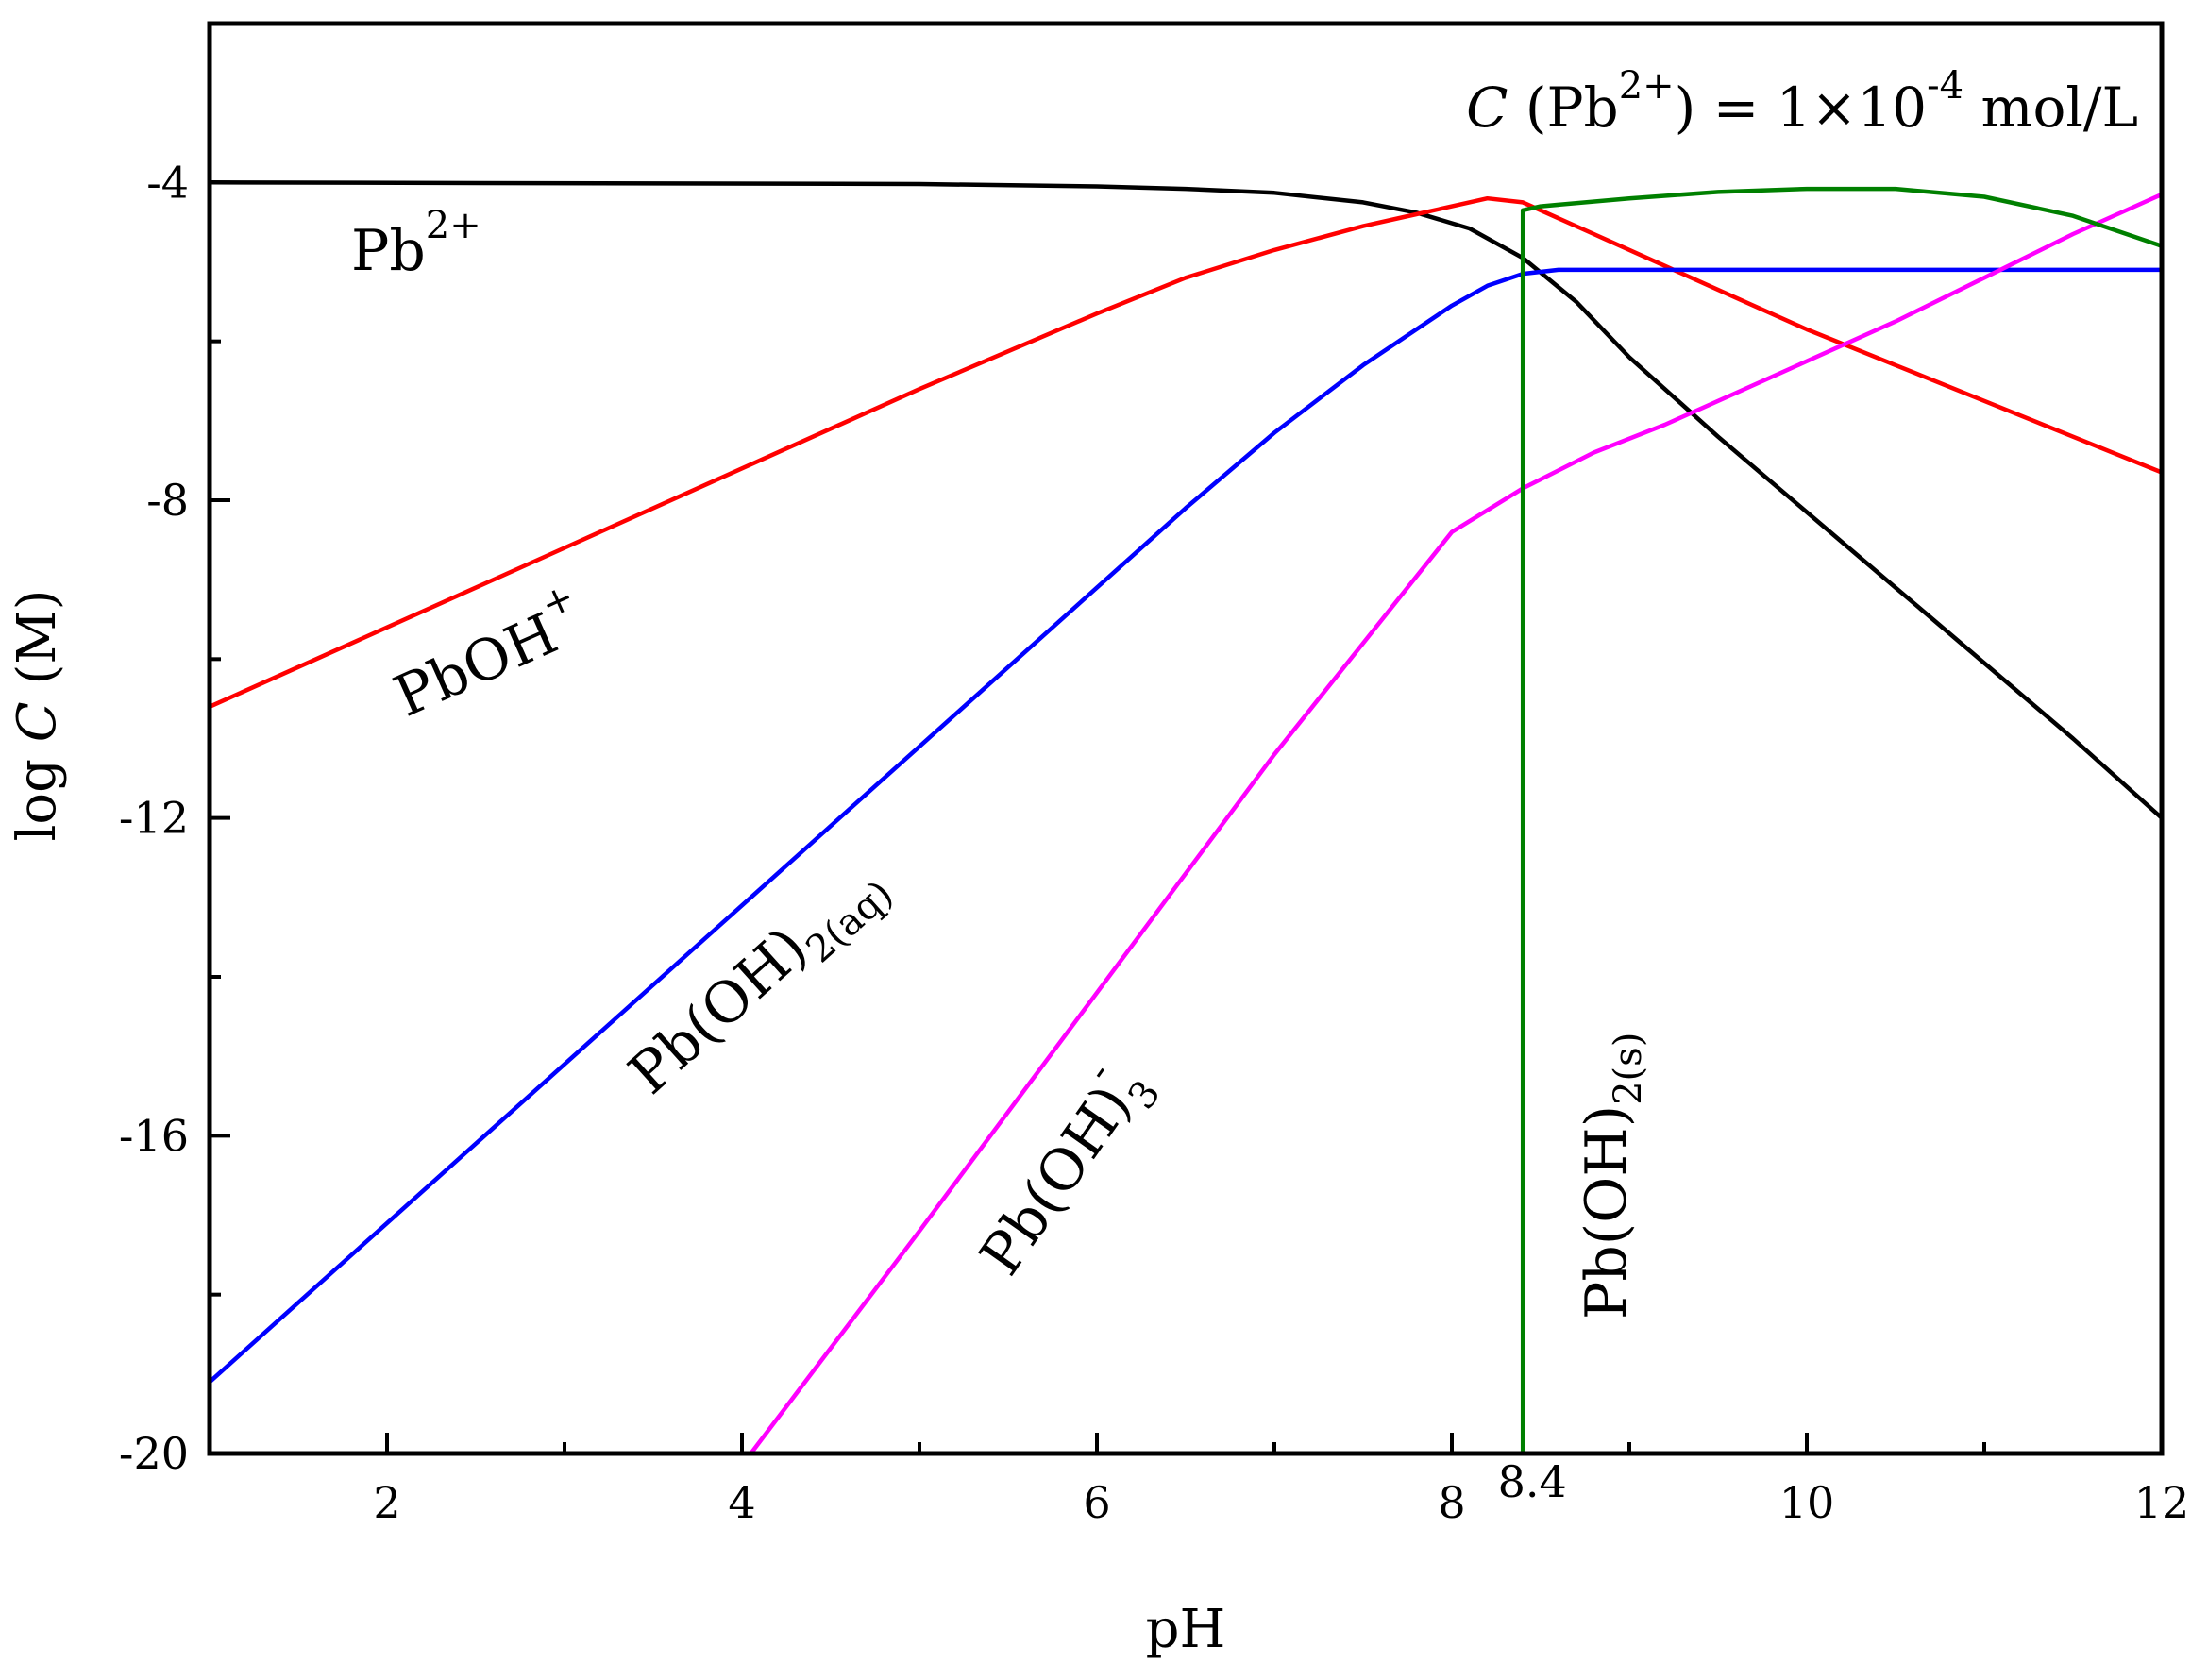 This screenshot has width=2191, height=1680. What do you see at coordinates (1612, 1176) in the screenshot?
I see `label-pboh2-s: Pb(OH)2(s)` at bounding box center [1612, 1176].